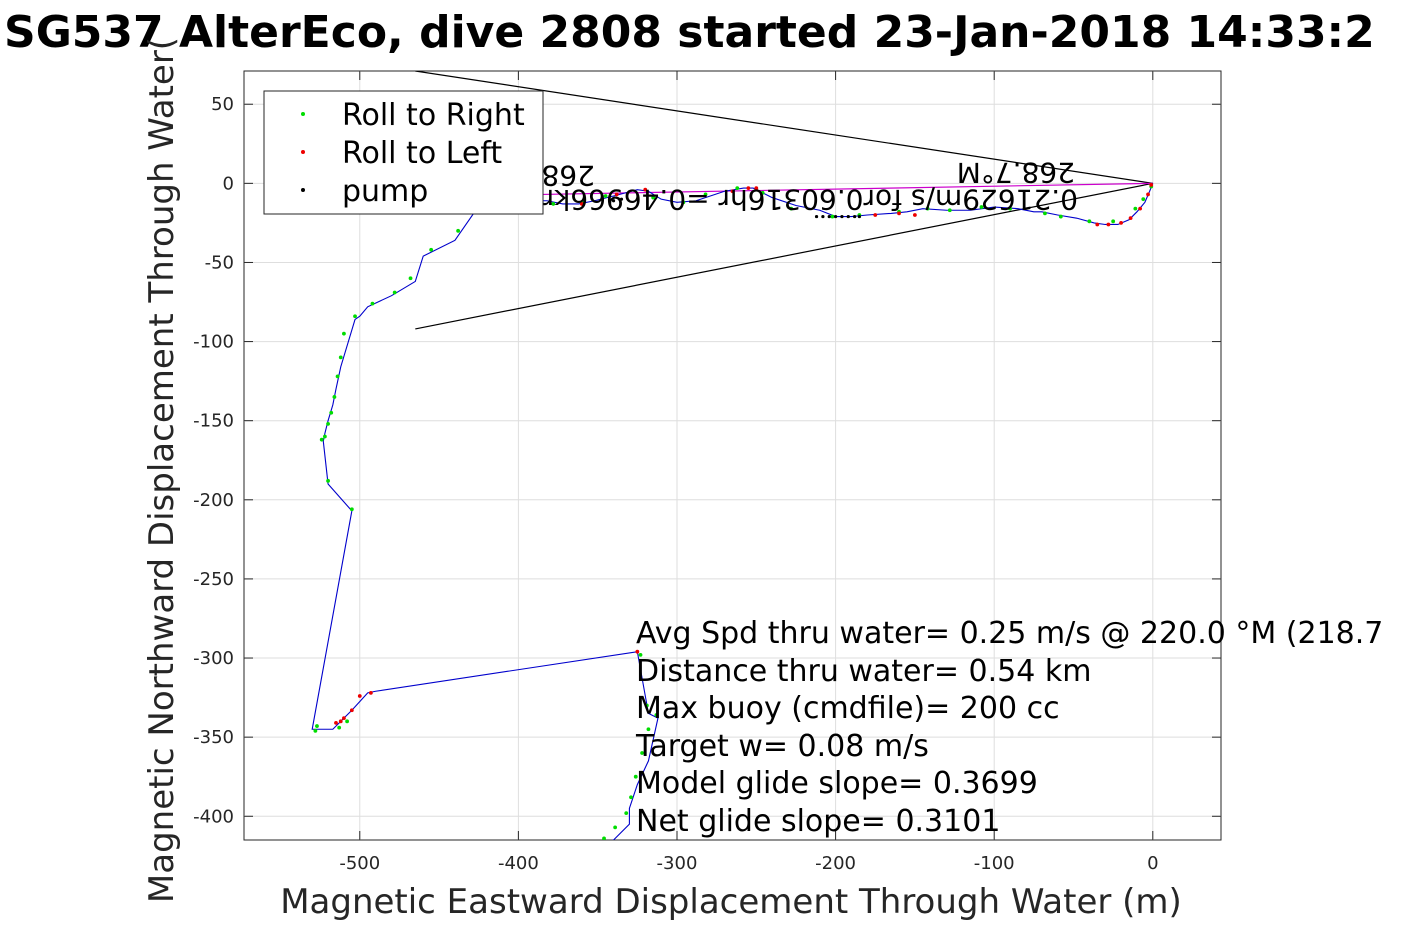 The image size is (1417, 945). Describe the element at coordinates (228, 183) in the screenshot. I see `y-tick-label: 0` at that location.